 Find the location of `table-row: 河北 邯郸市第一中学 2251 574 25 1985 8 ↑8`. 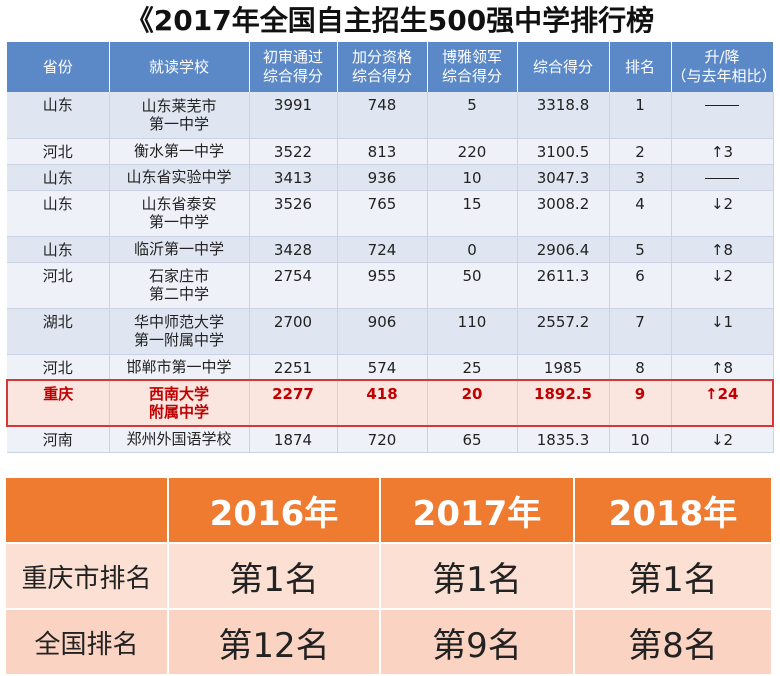

table-row: 河北 邯郸市第一中学 2251 574 25 1985 8 ↑8 is located at coordinates (390, 367).